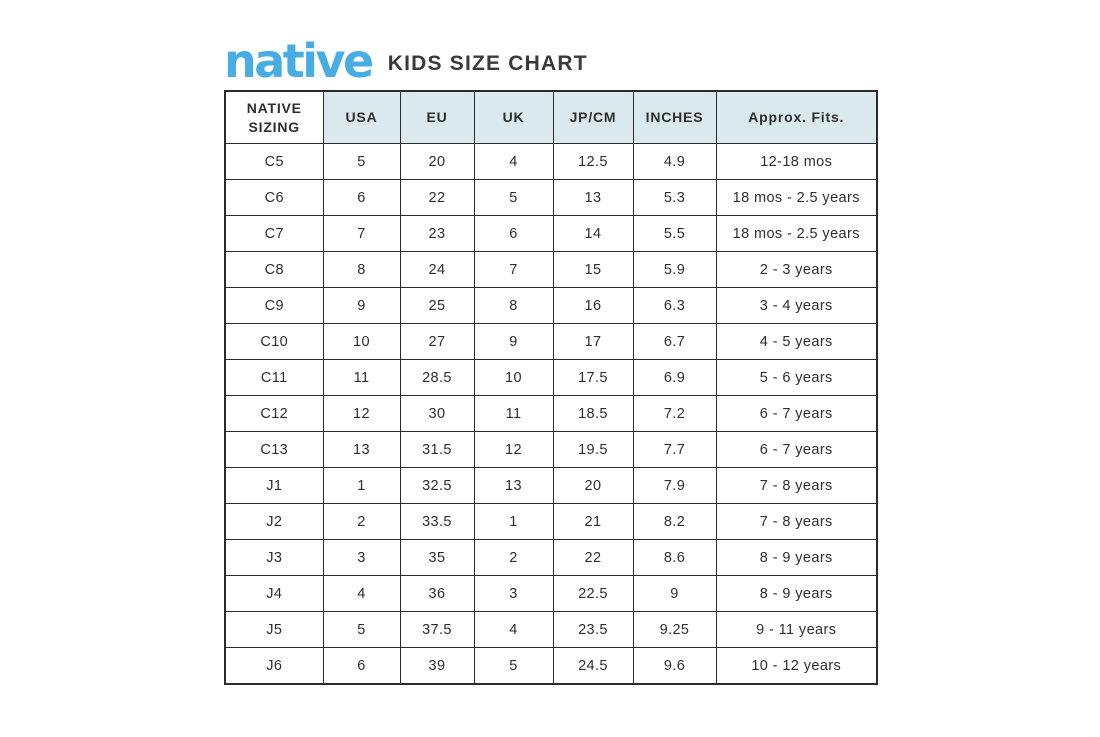 Image resolution: width=1100 pixels, height=737 pixels. I want to click on column-header: UK, so click(513, 117).